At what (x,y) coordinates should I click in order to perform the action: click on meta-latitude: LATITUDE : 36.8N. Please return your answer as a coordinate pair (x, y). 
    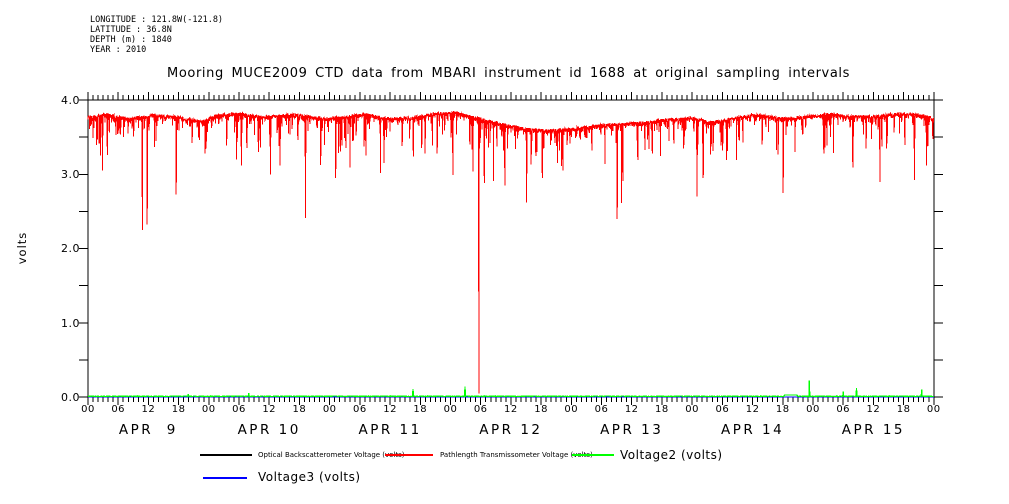
    Looking at the image, I should click on (131, 30).